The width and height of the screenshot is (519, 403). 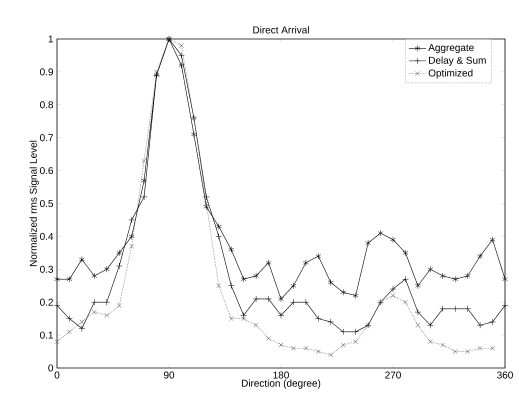 I want to click on y-tick-label: 0.8, so click(x=47, y=104).